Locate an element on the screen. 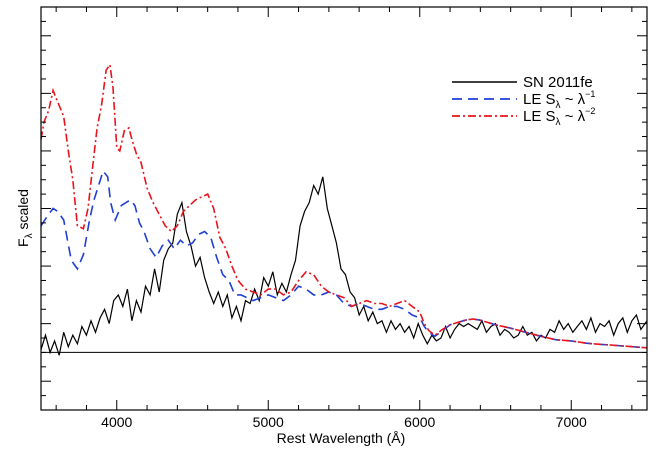  x-tick-label: 7000 is located at coordinates (571, 422).